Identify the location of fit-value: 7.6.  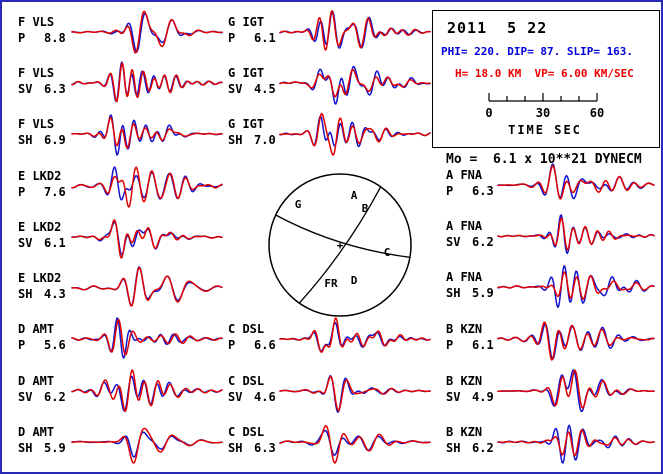
(55, 192).